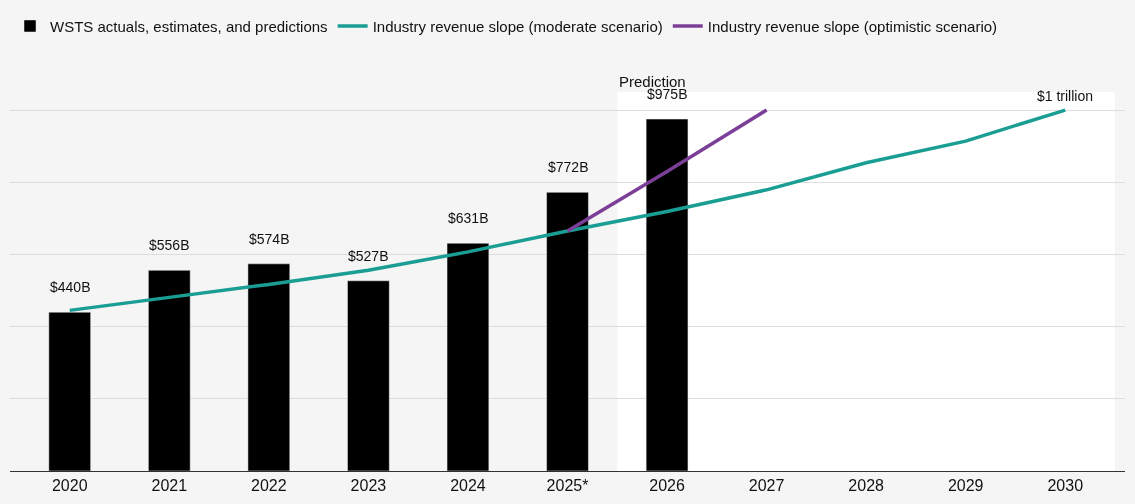 The image size is (1135, 504). Describe the element at coordinates (169, 486) in the screenshot. I see `x-tick-label: 2021` at that location.